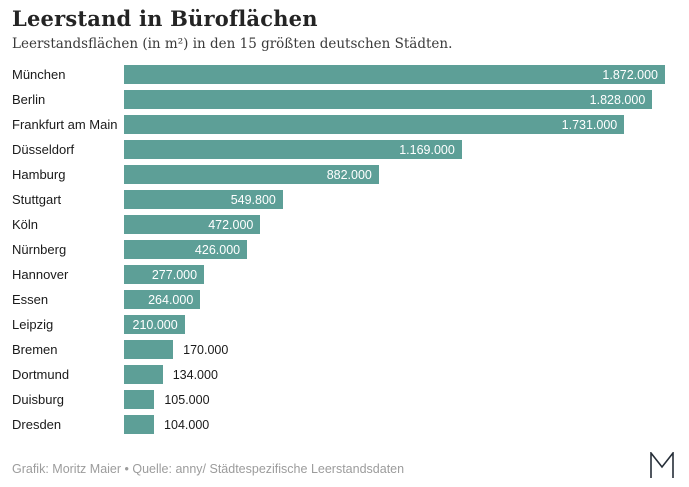  I want to click on bar: 264.000, so click(162, 299).